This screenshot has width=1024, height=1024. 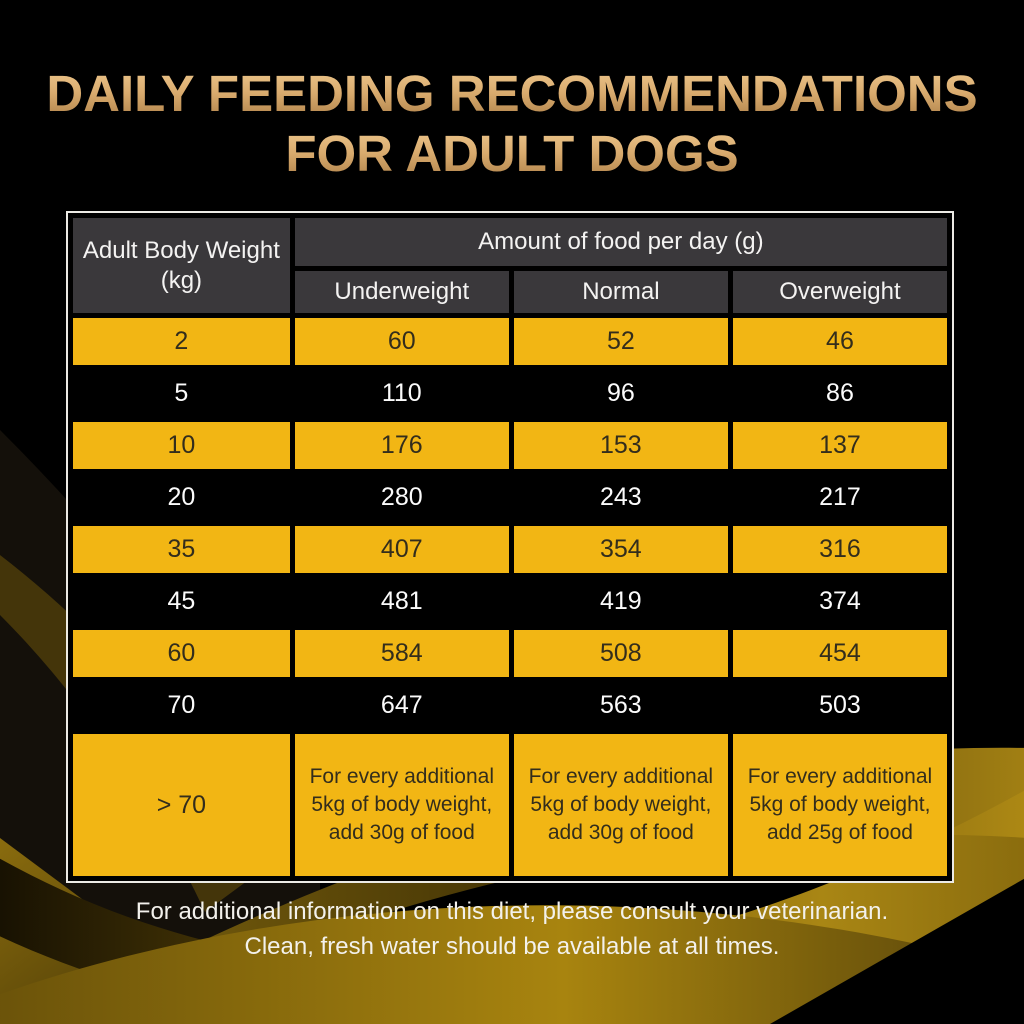 I want to click on cell-overweight: 137, so click(x=839, y=445).